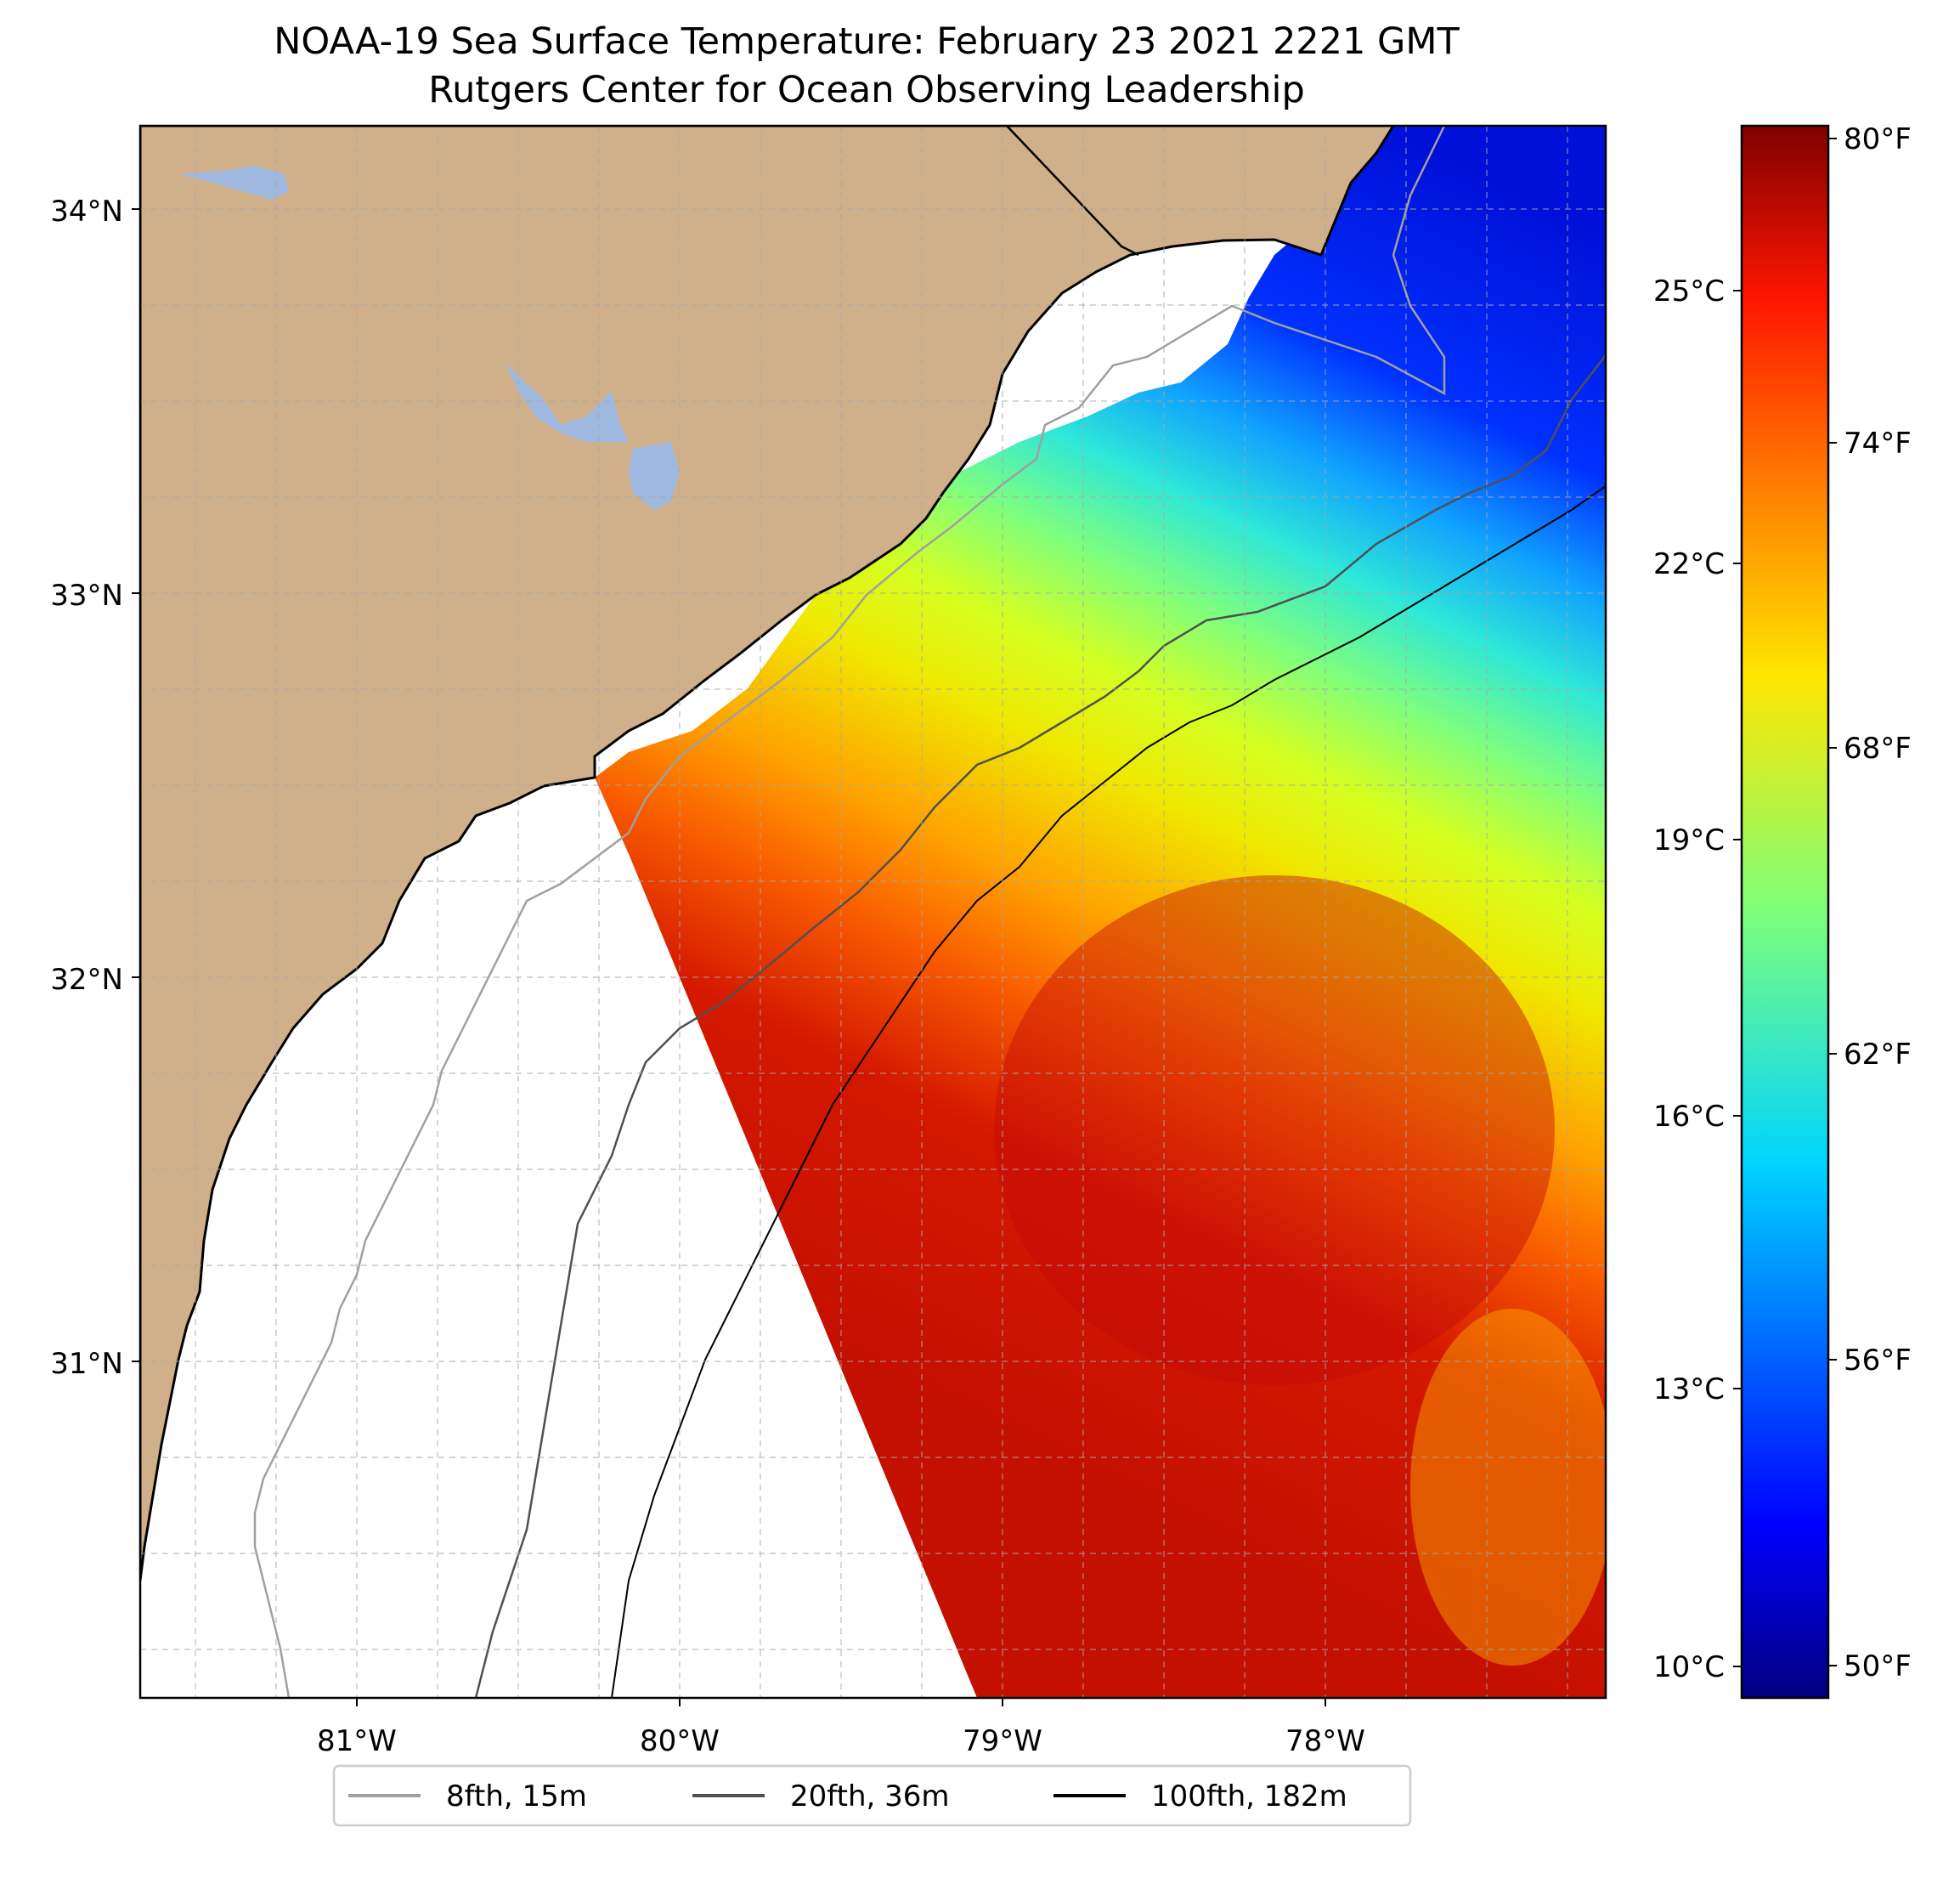  Describe the element at coordinates (87, 596) in the screenshot. I see `lat-label-33n: 33°N` at that location.